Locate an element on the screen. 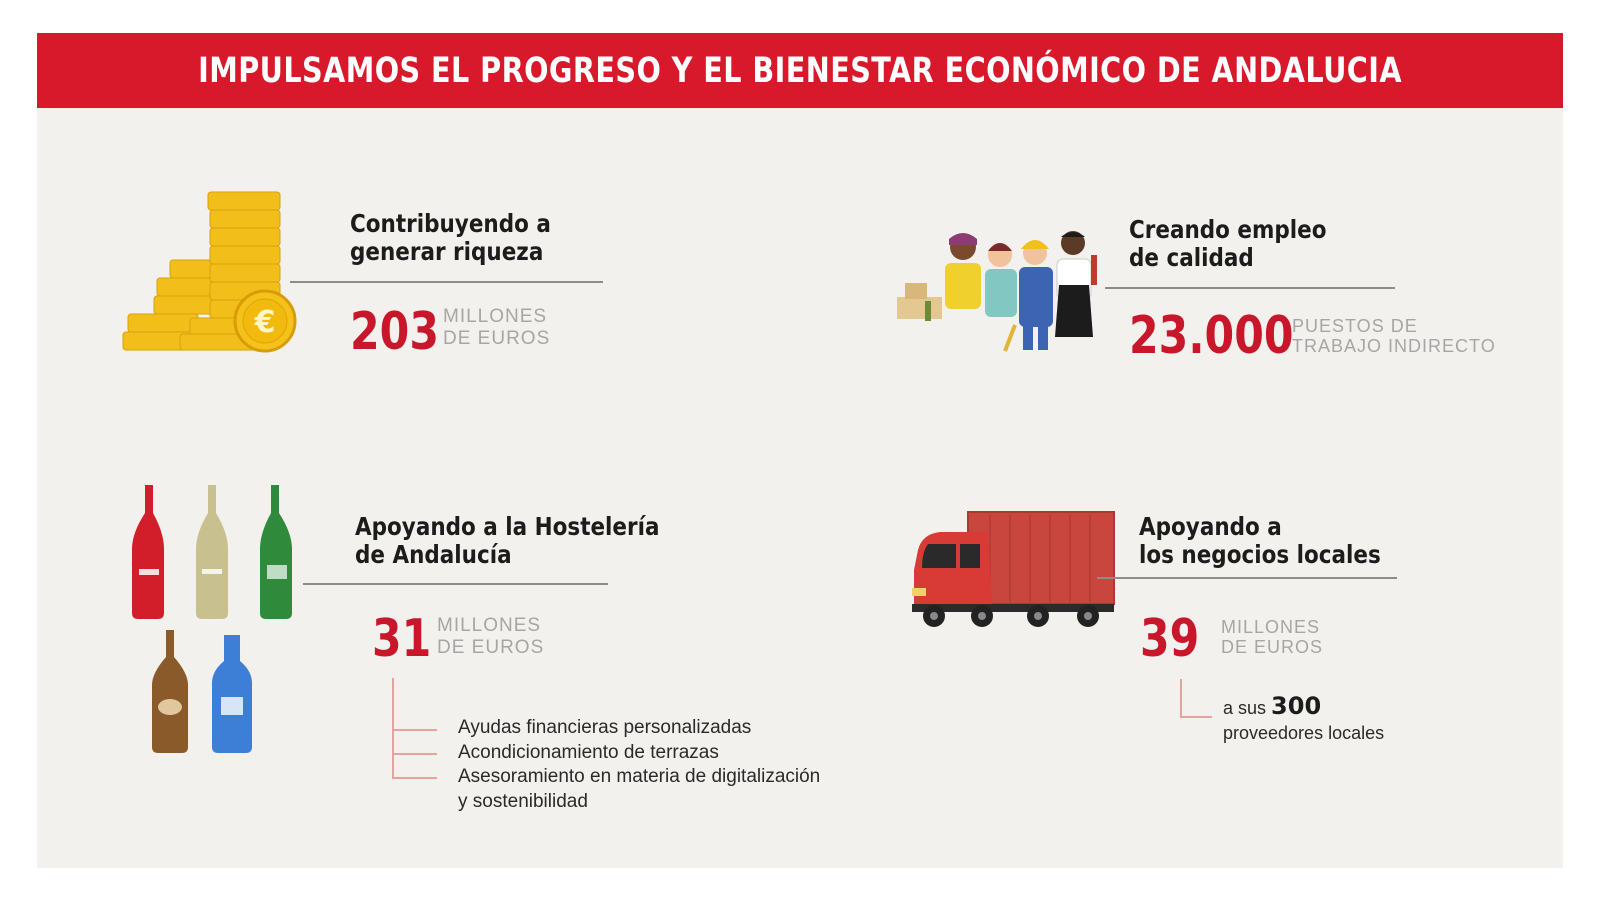  hospitality-unit-line2: DE EUROS is located at coordinates (491, 647).